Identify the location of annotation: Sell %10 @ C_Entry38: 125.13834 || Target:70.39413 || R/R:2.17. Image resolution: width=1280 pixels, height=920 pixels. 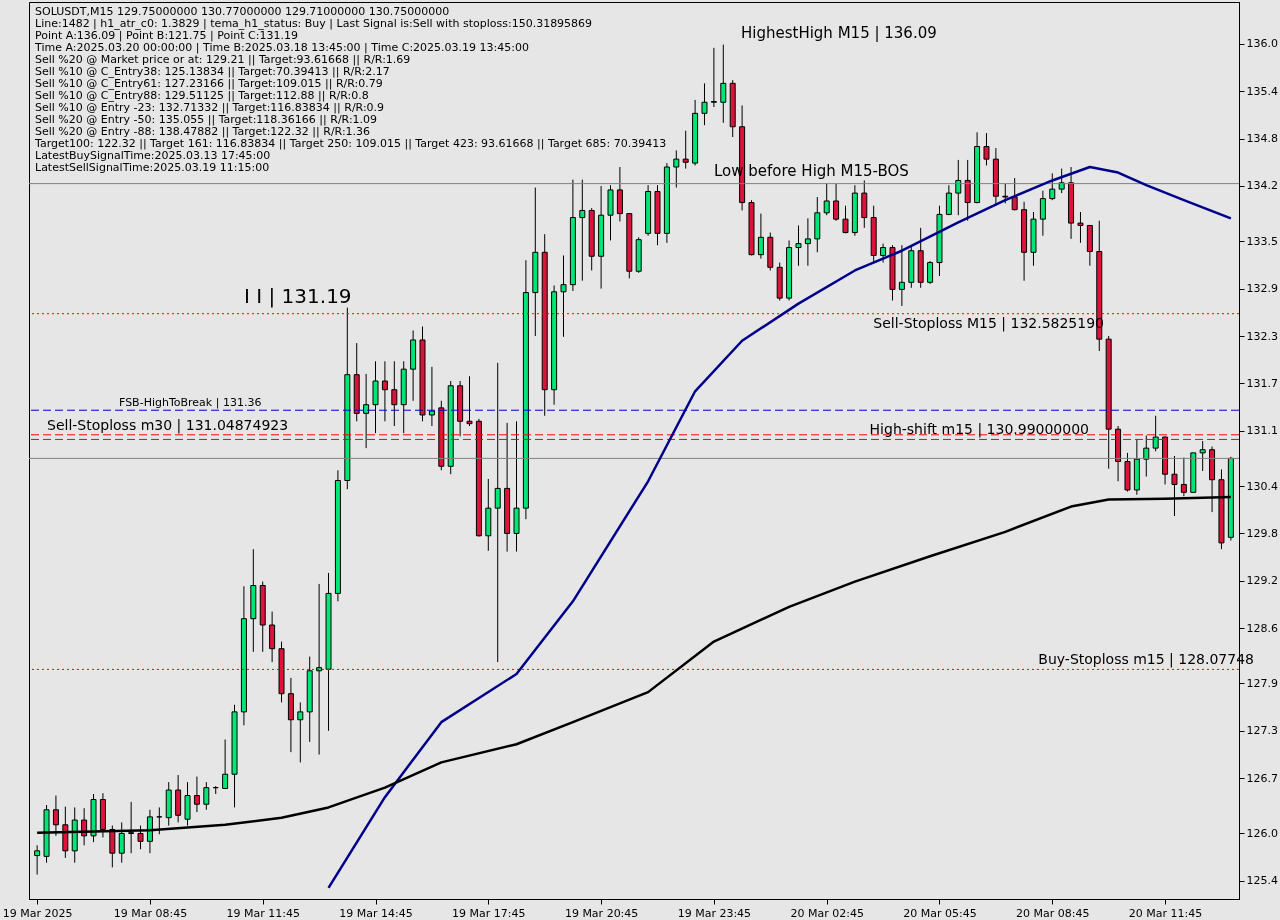
(212, 71).